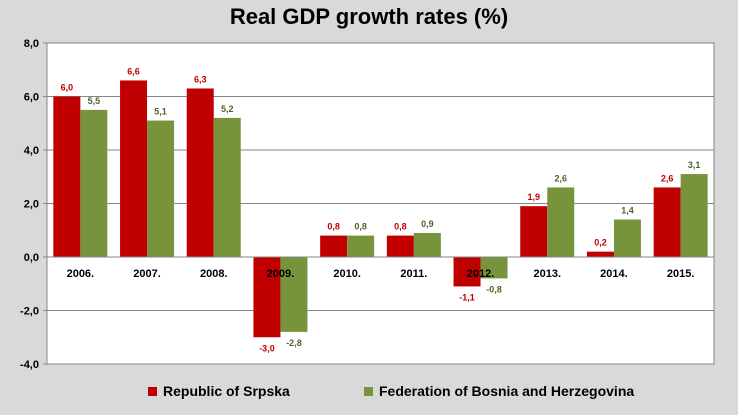 This screenshot has height=415, width=738. Describe the element at coordinates (614, 274) in the screenshot. I see `x-tick-label: 2014.` at that location.